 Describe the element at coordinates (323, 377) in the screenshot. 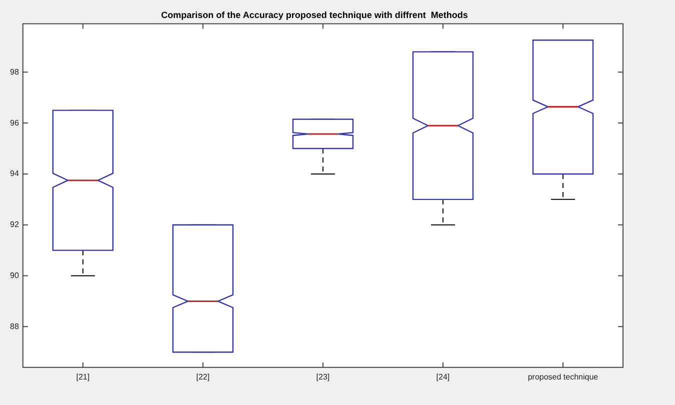

I see `x-tick-label: [23]` at that location.